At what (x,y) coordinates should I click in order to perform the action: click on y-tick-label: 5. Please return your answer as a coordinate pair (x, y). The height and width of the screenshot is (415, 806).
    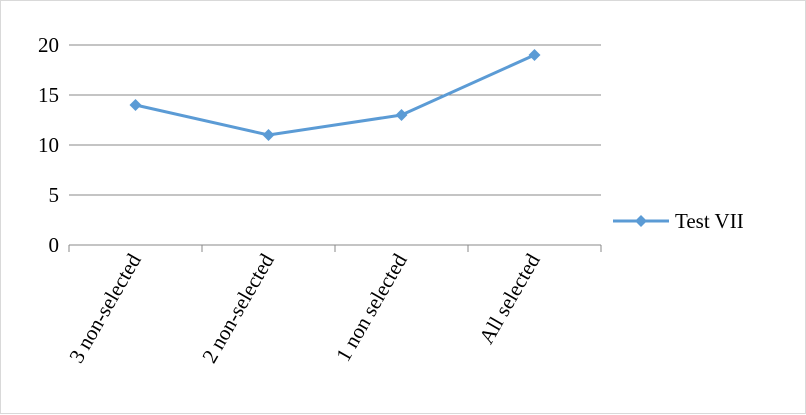
    Looking at the image, I should click on (54, 195).